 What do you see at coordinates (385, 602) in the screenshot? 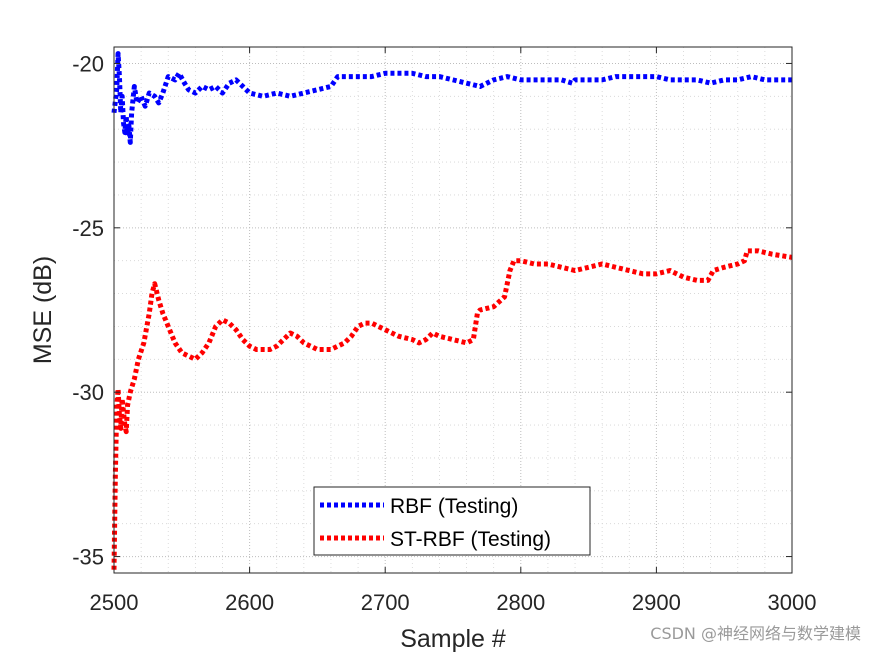
I see `x-tick-label: 2700` at bounding box center [385, 602].